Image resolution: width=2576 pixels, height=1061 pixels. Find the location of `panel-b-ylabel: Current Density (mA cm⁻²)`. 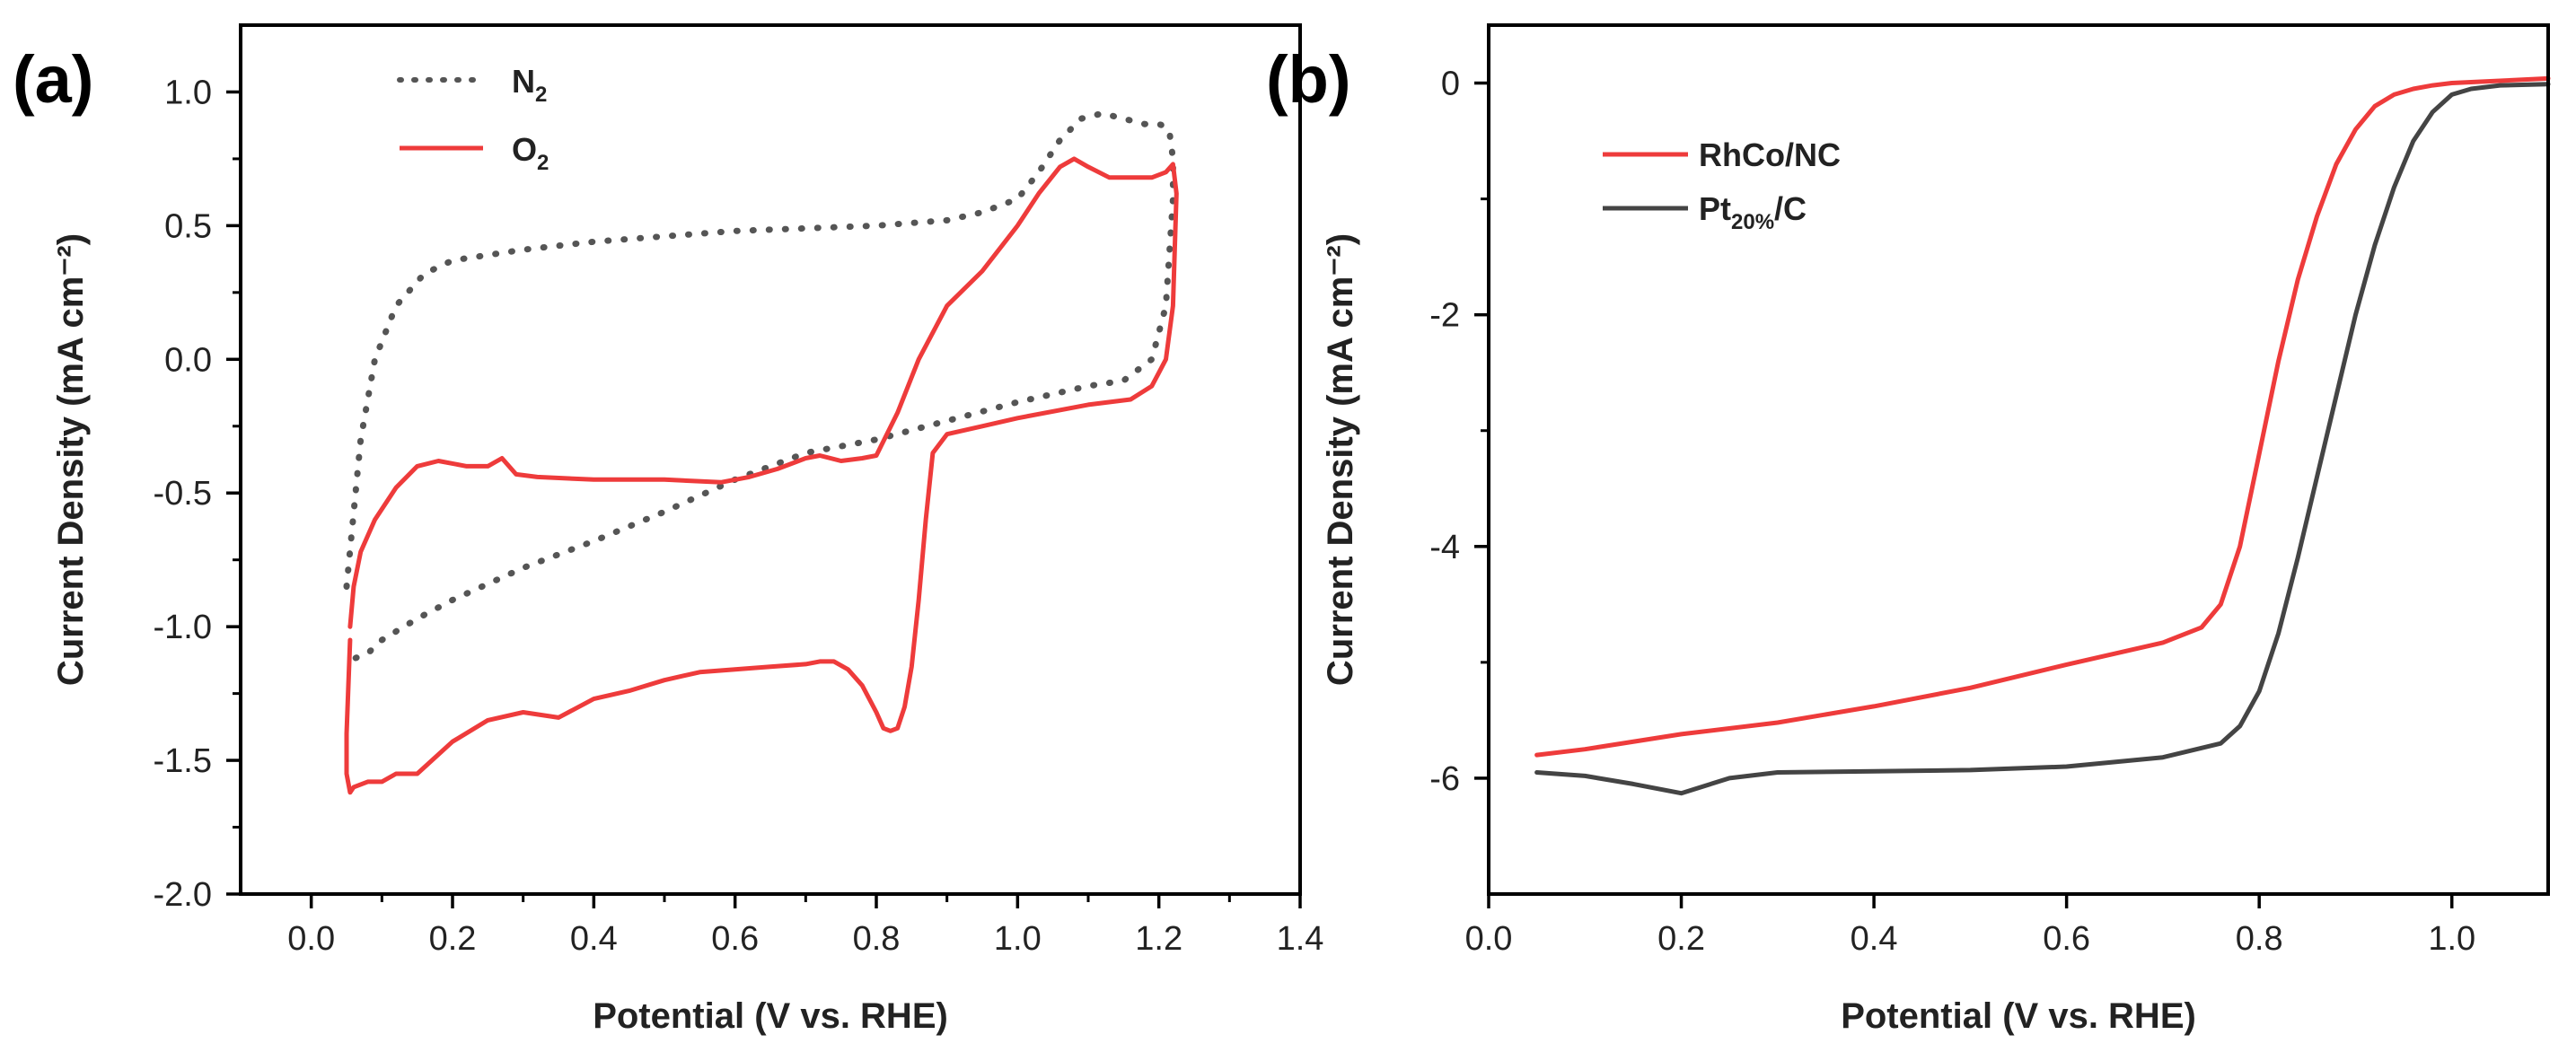

panel-b-ylabel: Current Density (mA cm⁻²) is located at coordinates (1340, 460).